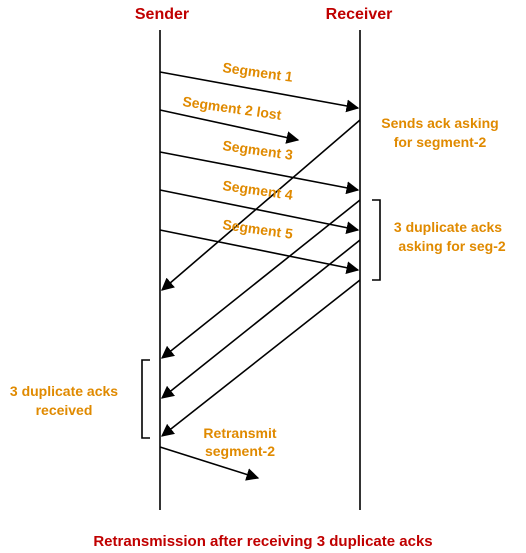  What do you see at coordinates (259, 173) in the screenshot?
I see `segment-3-arrow` at bounding box center [259, 173].